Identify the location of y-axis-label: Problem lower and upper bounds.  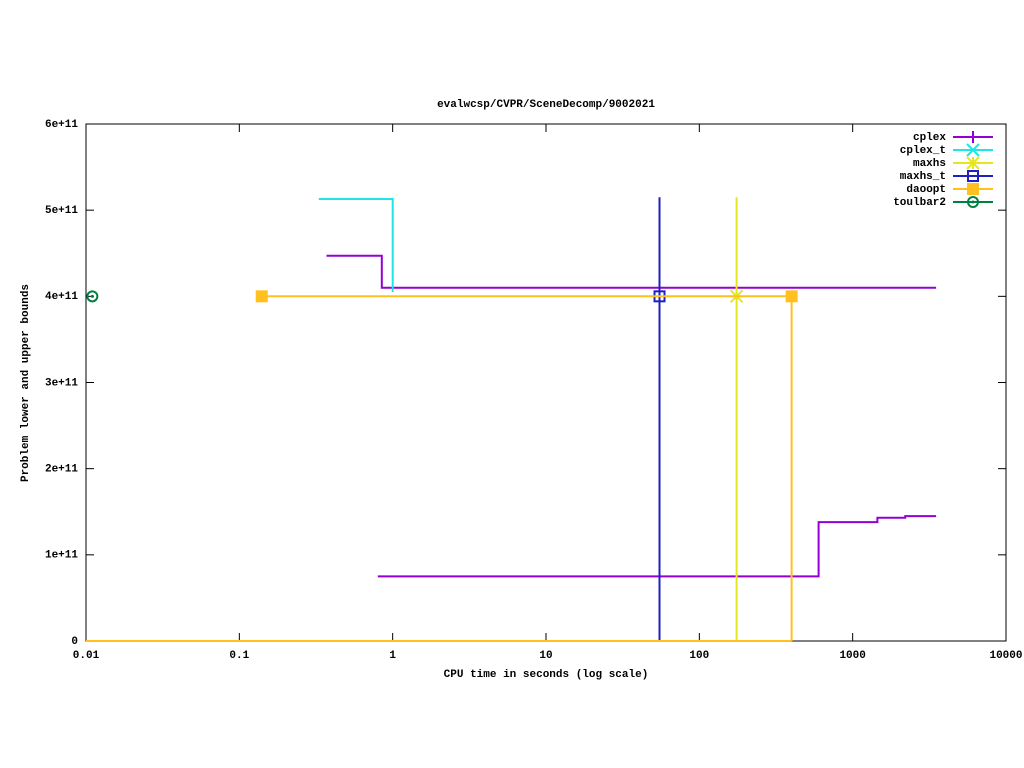
(26, 383).